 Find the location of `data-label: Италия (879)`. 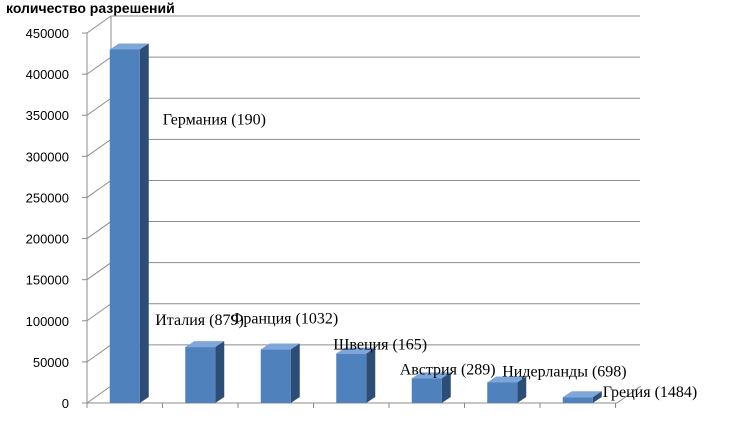

data-label: Италия (879) is located at coordinates (199, 320).